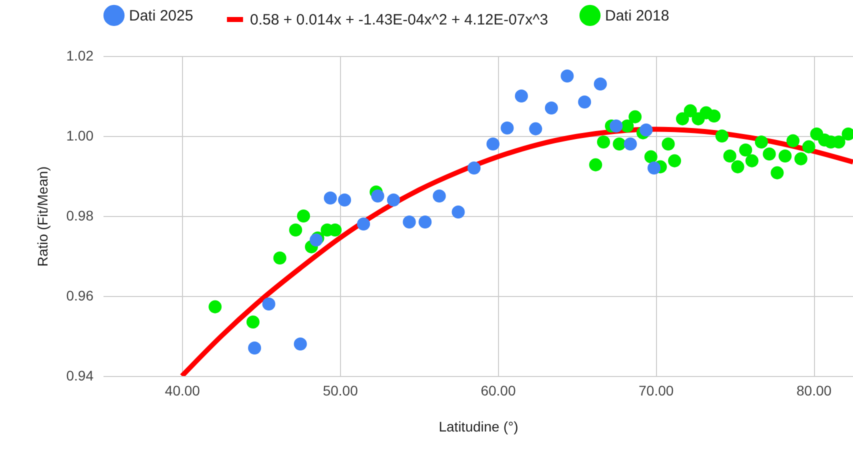  I want to click on x-tick-label: 60.00, so click(498, 390).